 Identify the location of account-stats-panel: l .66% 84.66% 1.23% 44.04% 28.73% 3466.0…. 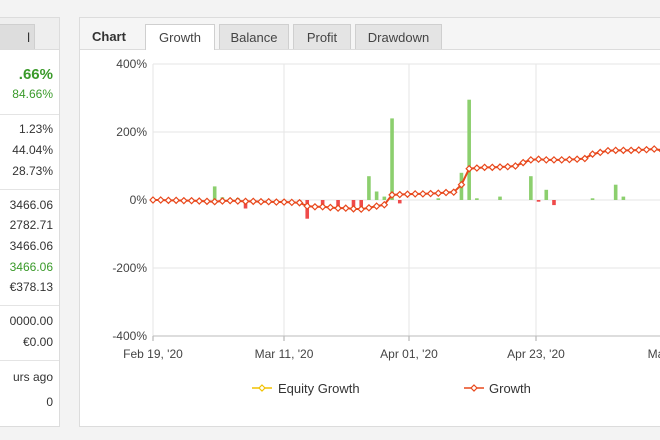
(30, 222).